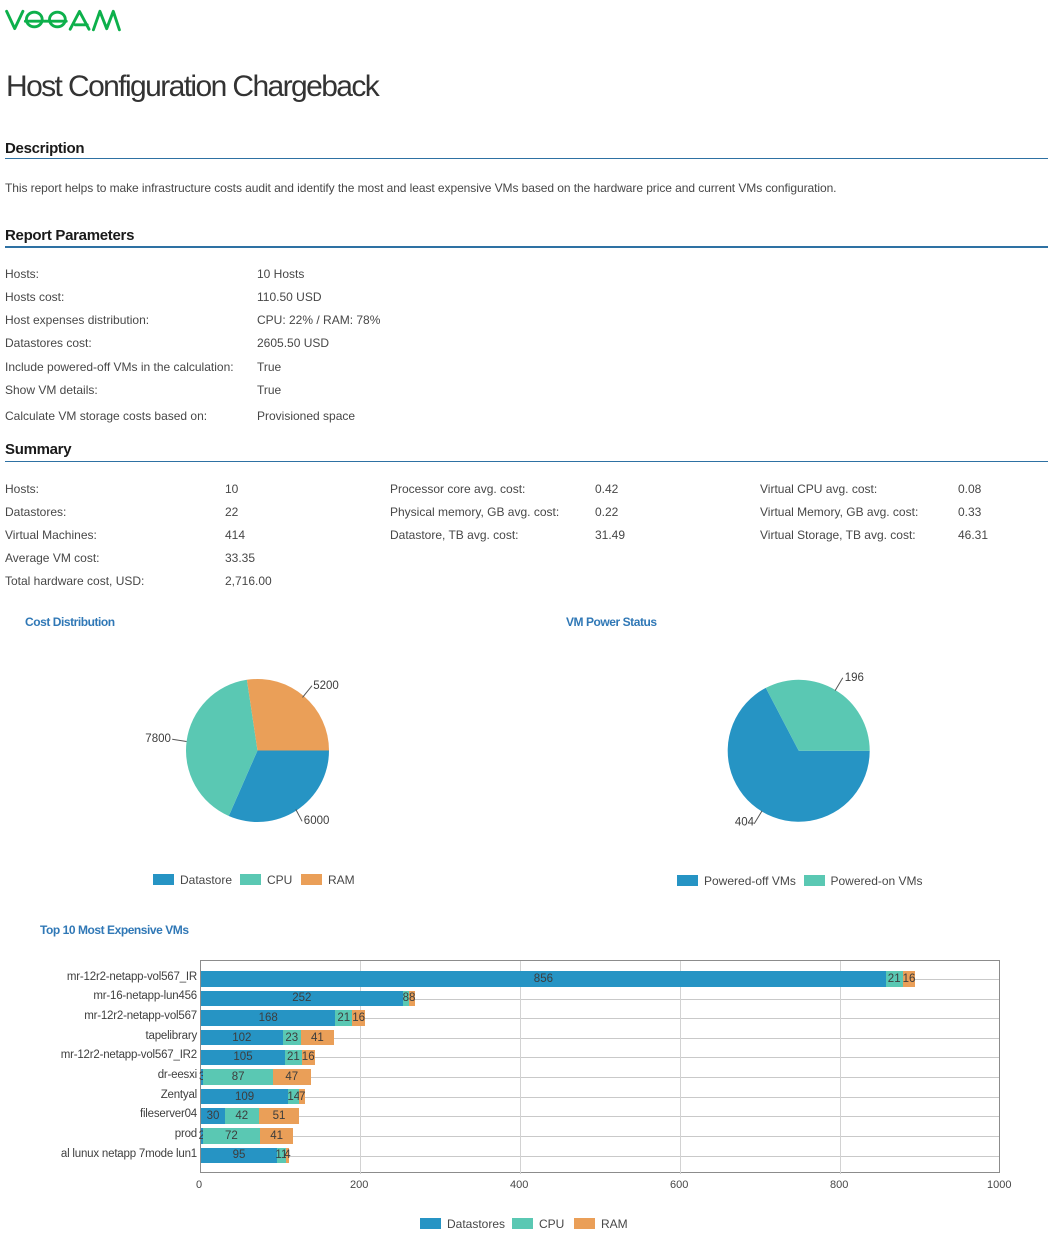 The height and width of the screenshot is (1245, 1055). I want to click on svg-text: 196, so click(854, 678).